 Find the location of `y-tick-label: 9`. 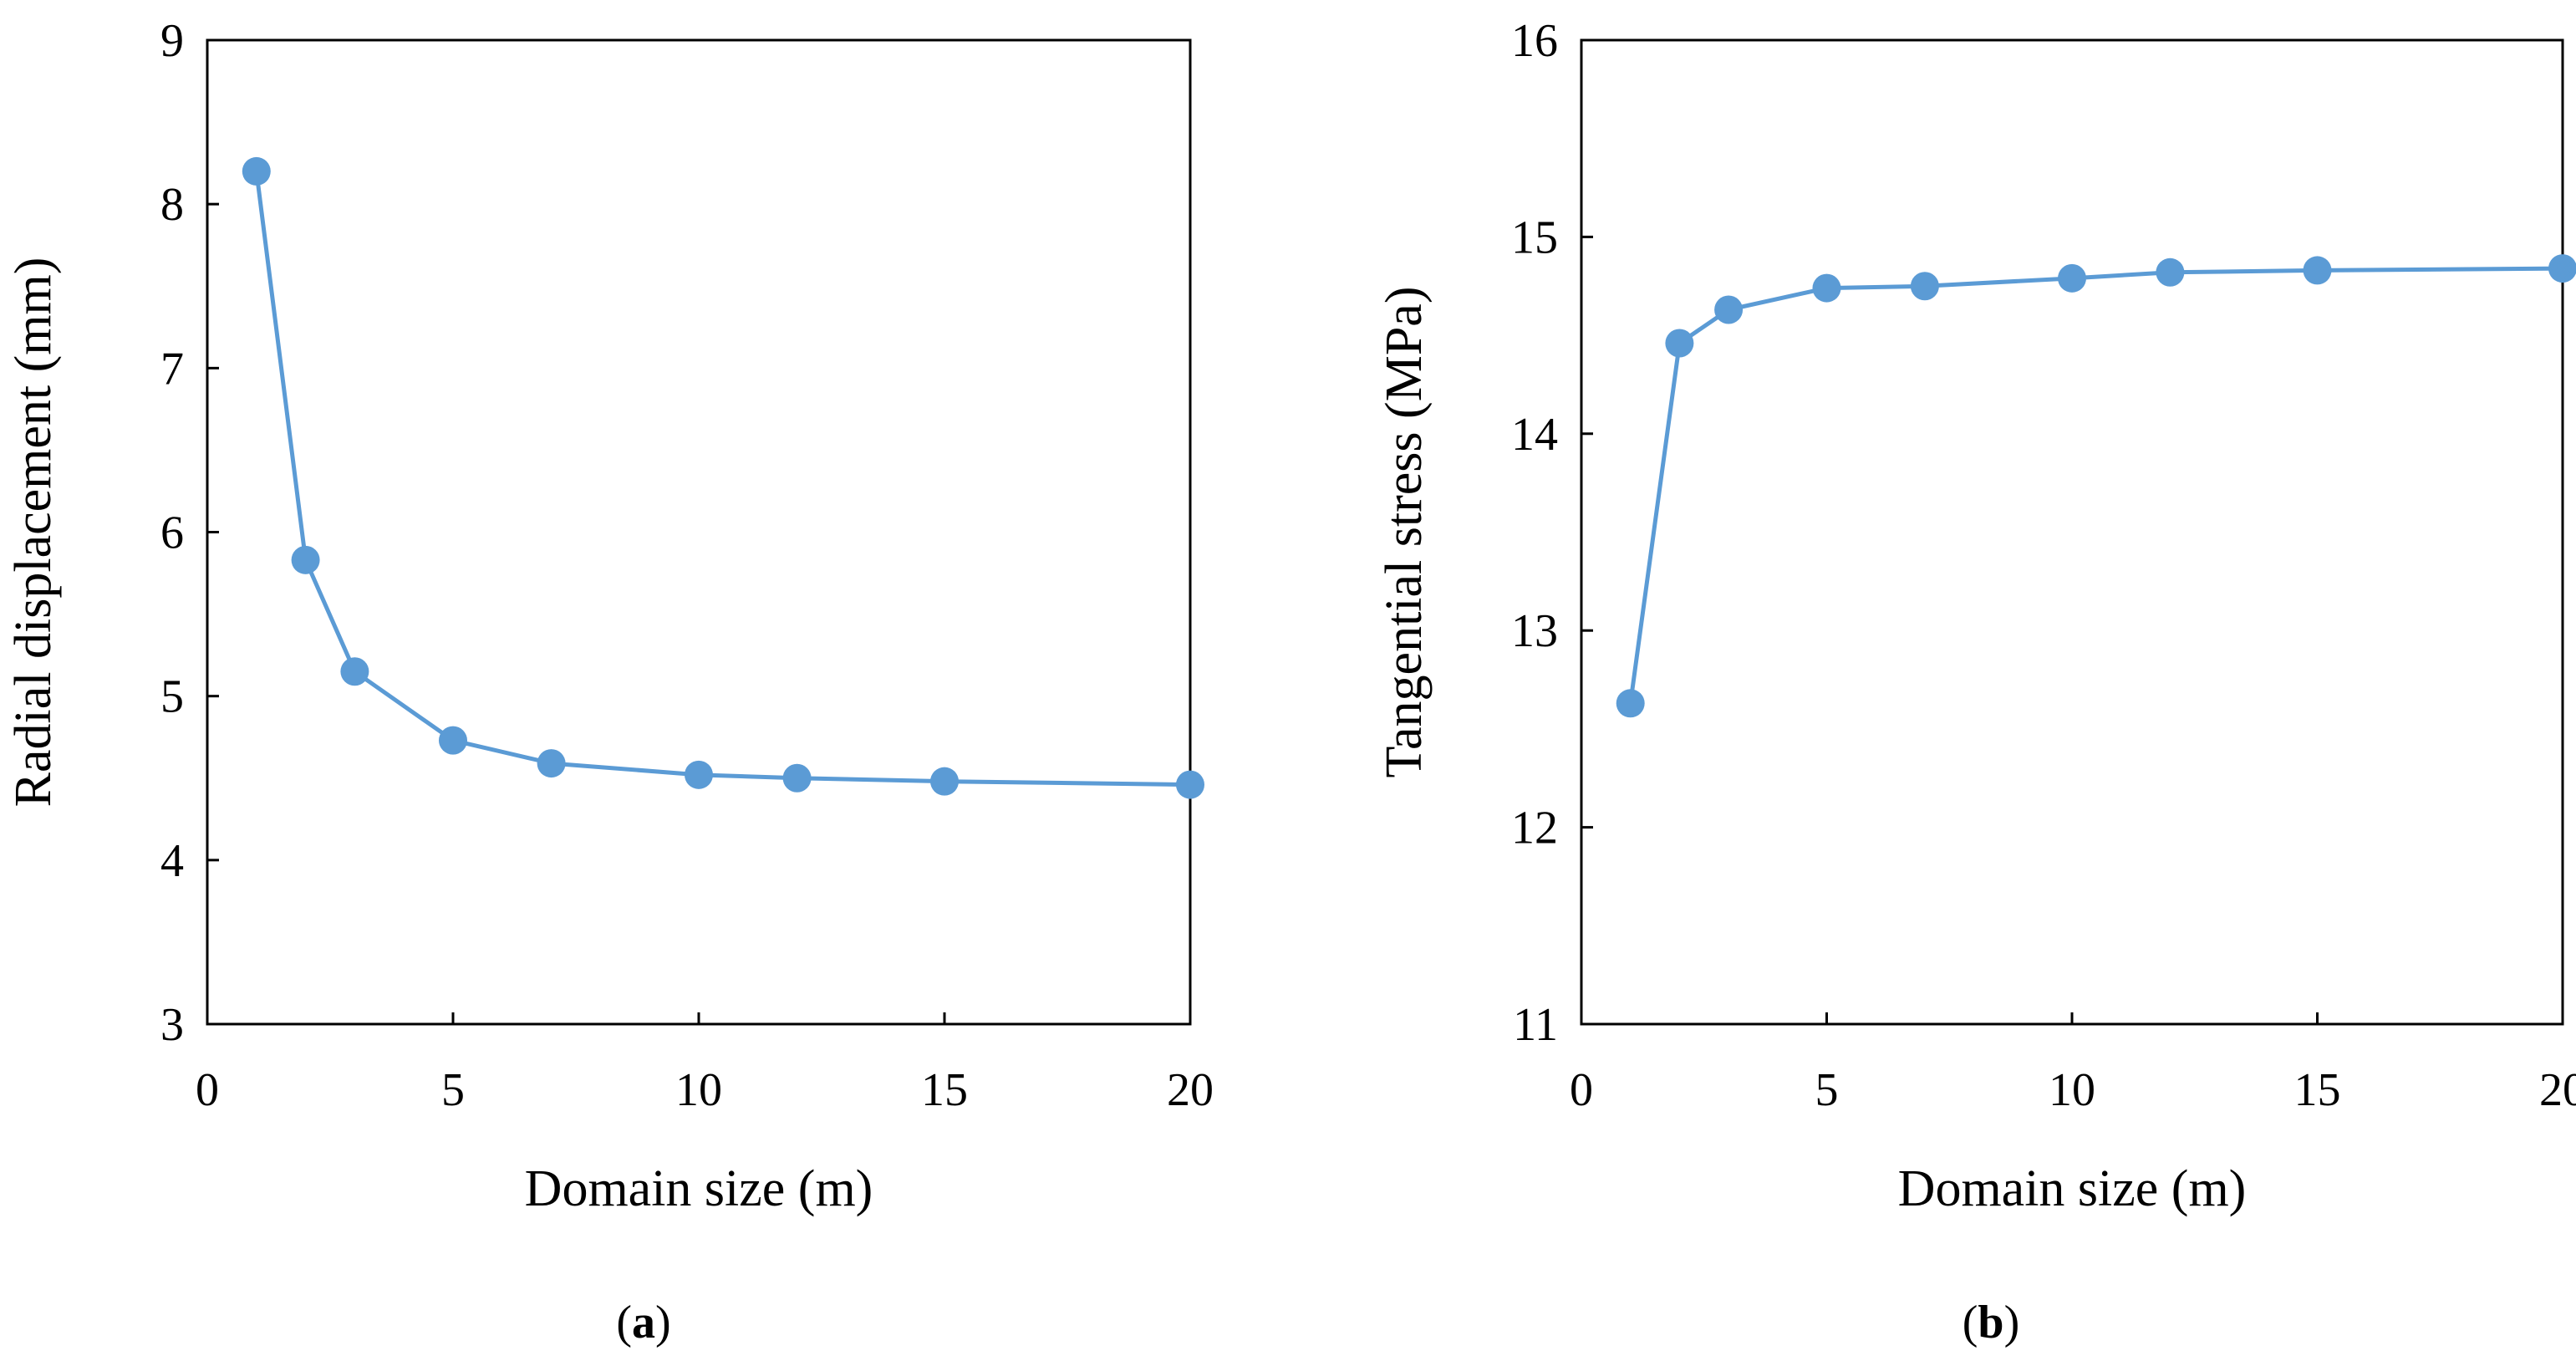

y-tick-label: 9 is located at coordinates (172, 41).